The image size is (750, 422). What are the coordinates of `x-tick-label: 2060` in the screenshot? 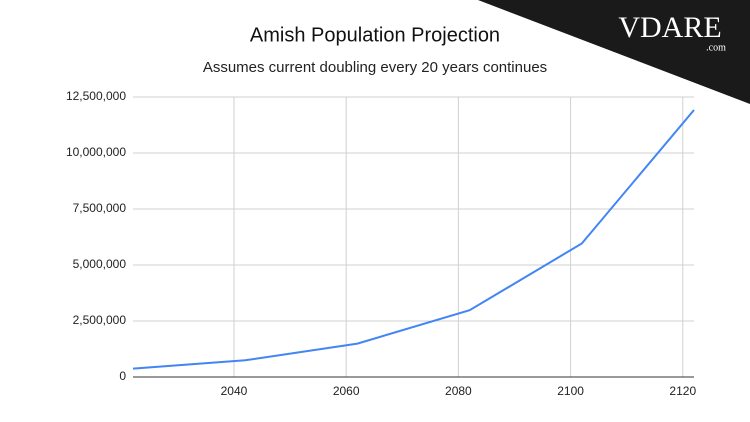 It's located at (346, 391).